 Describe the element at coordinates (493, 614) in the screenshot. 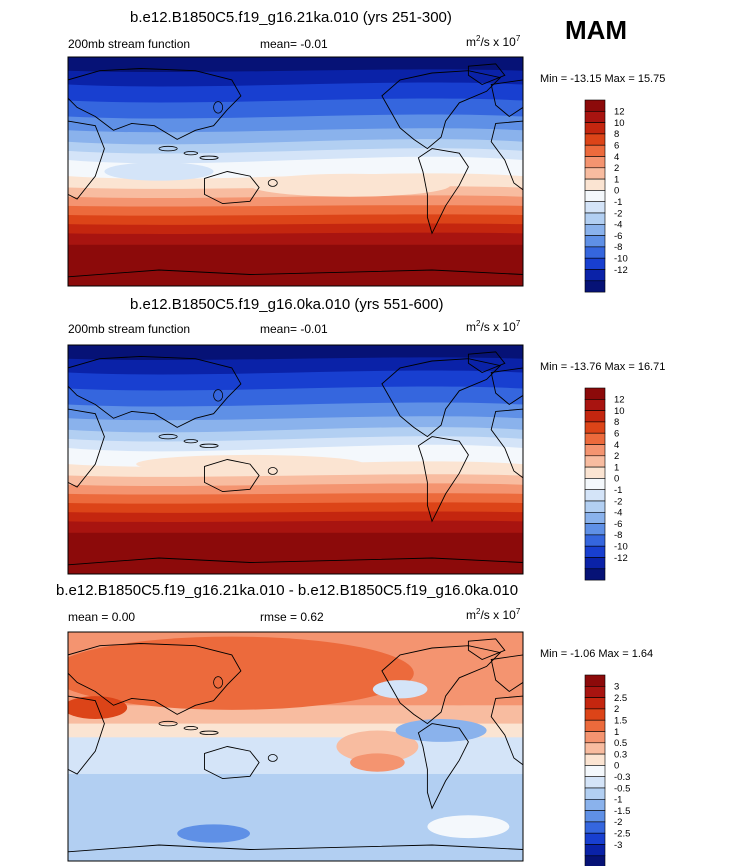

I see `panel3-units: m2/s x 107` at that location.